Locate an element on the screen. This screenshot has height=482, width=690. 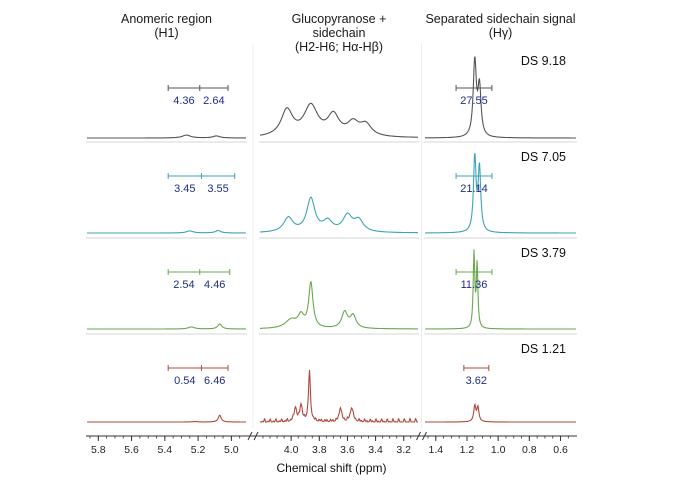
x-tick-label: 5.2 is located at coordinates (198, 450).